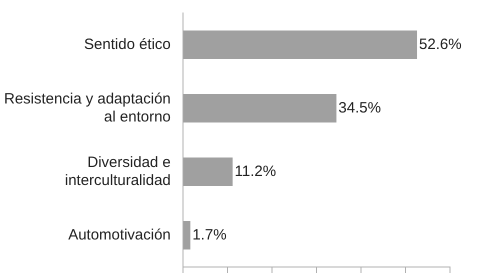 Image resolution: width=477 pixels, height=280 pixels. What do you see at coordinates (117, 171) in the screenshot?
I see `y-tick-label: Diversidad e interculturalidad` at bounding box center [117, 171].